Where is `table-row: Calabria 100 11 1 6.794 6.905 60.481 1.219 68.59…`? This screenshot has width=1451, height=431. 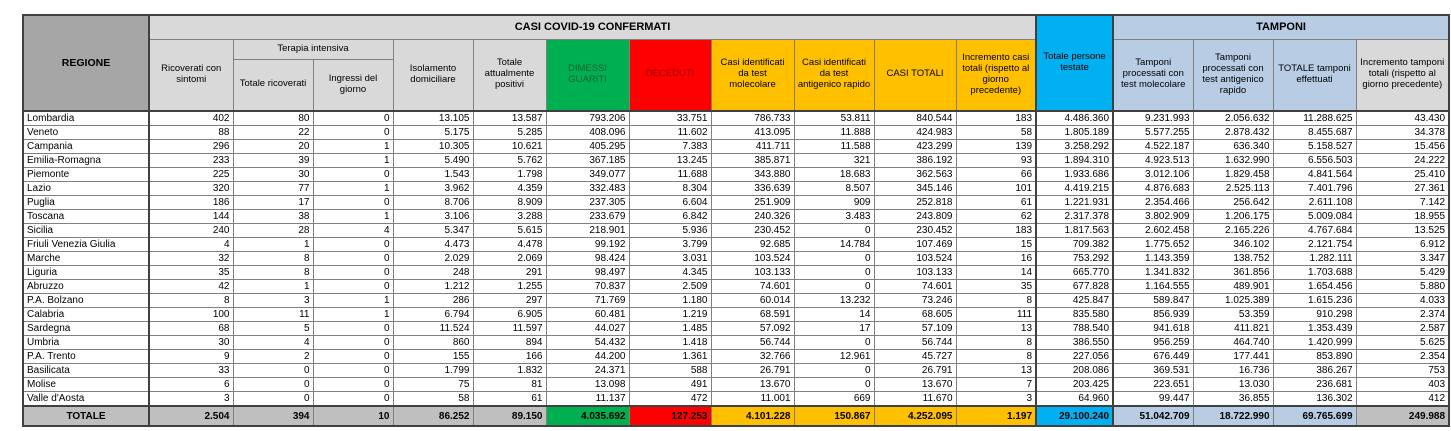 table-row: Calabria 100 11 1 6.794 6.905 60.481 1.219 68.59… is located at coordinates (736, 314).